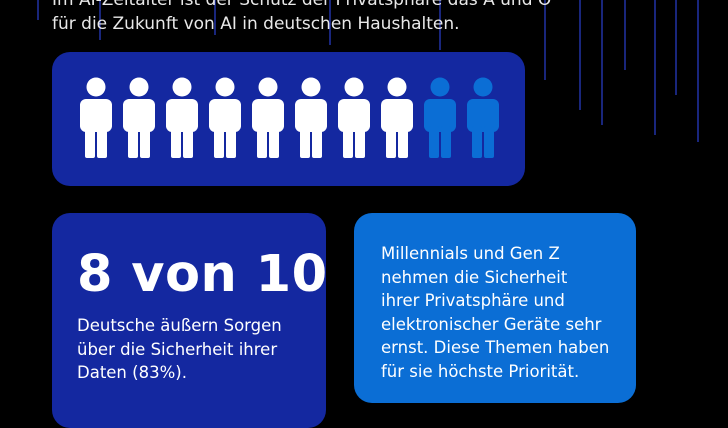  Describe the element at coordinates (202, 274) in the screenshot. I see `stat-headline: 8 von 10` at that location.